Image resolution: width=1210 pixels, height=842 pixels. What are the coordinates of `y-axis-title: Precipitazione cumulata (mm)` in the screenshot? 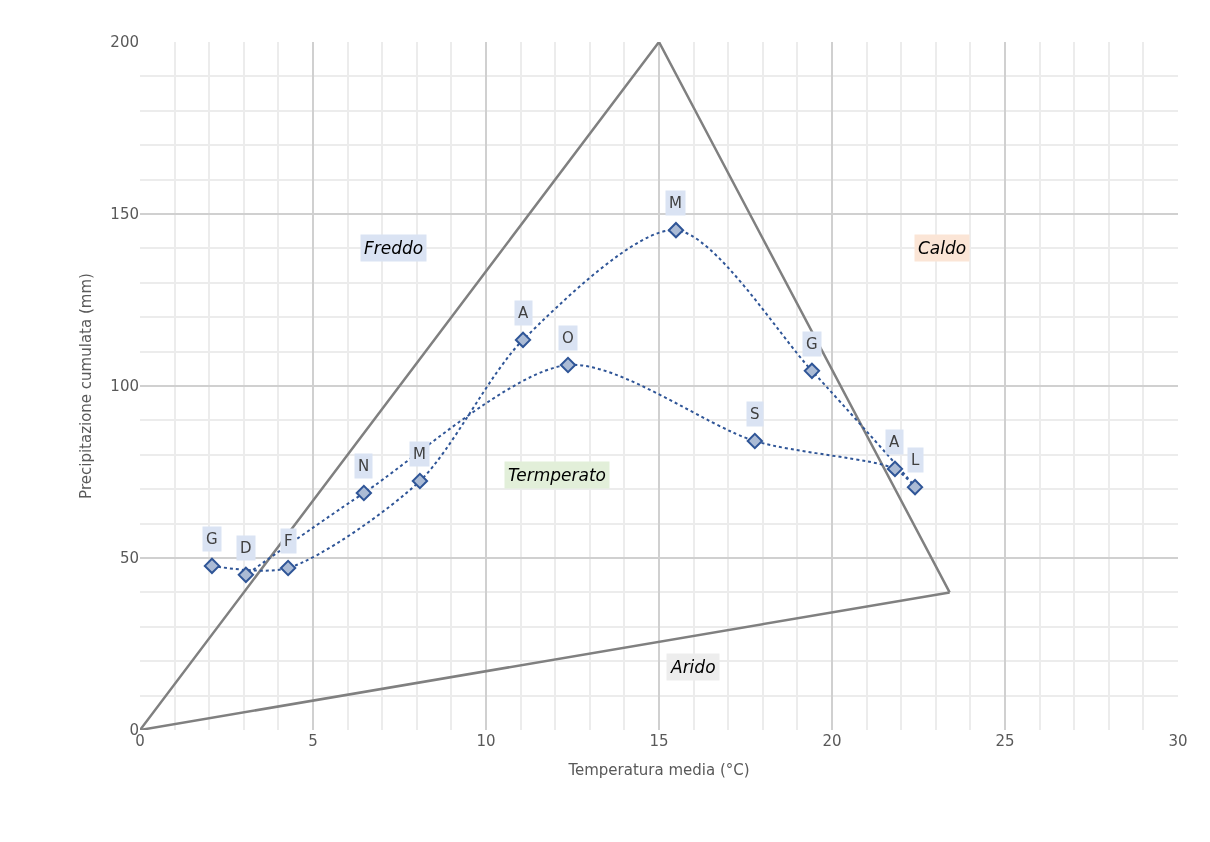 It's located at (85, 386).